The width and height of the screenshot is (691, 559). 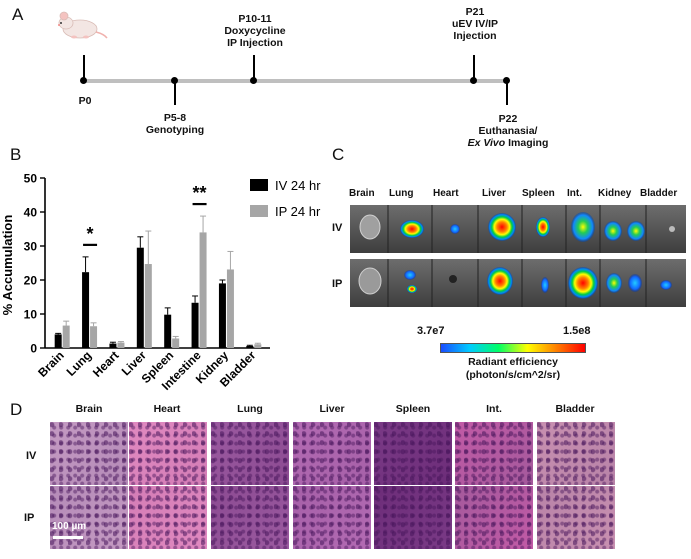 What do you see at coordinates (167, 409) in the screenshot?
I see `he-col-heart: Heart` at bounding box center [167, 409].